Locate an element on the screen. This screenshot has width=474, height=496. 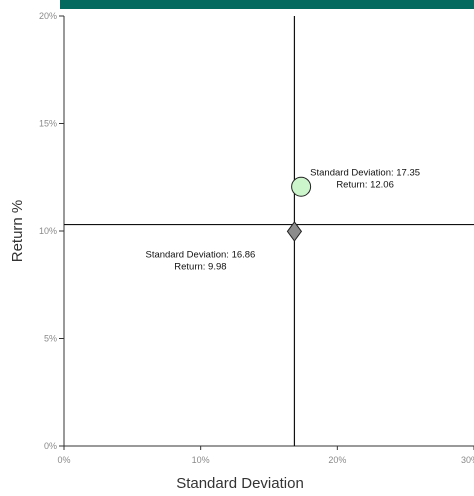
x-tick-label: 0% is located at coordinates (63, 460).